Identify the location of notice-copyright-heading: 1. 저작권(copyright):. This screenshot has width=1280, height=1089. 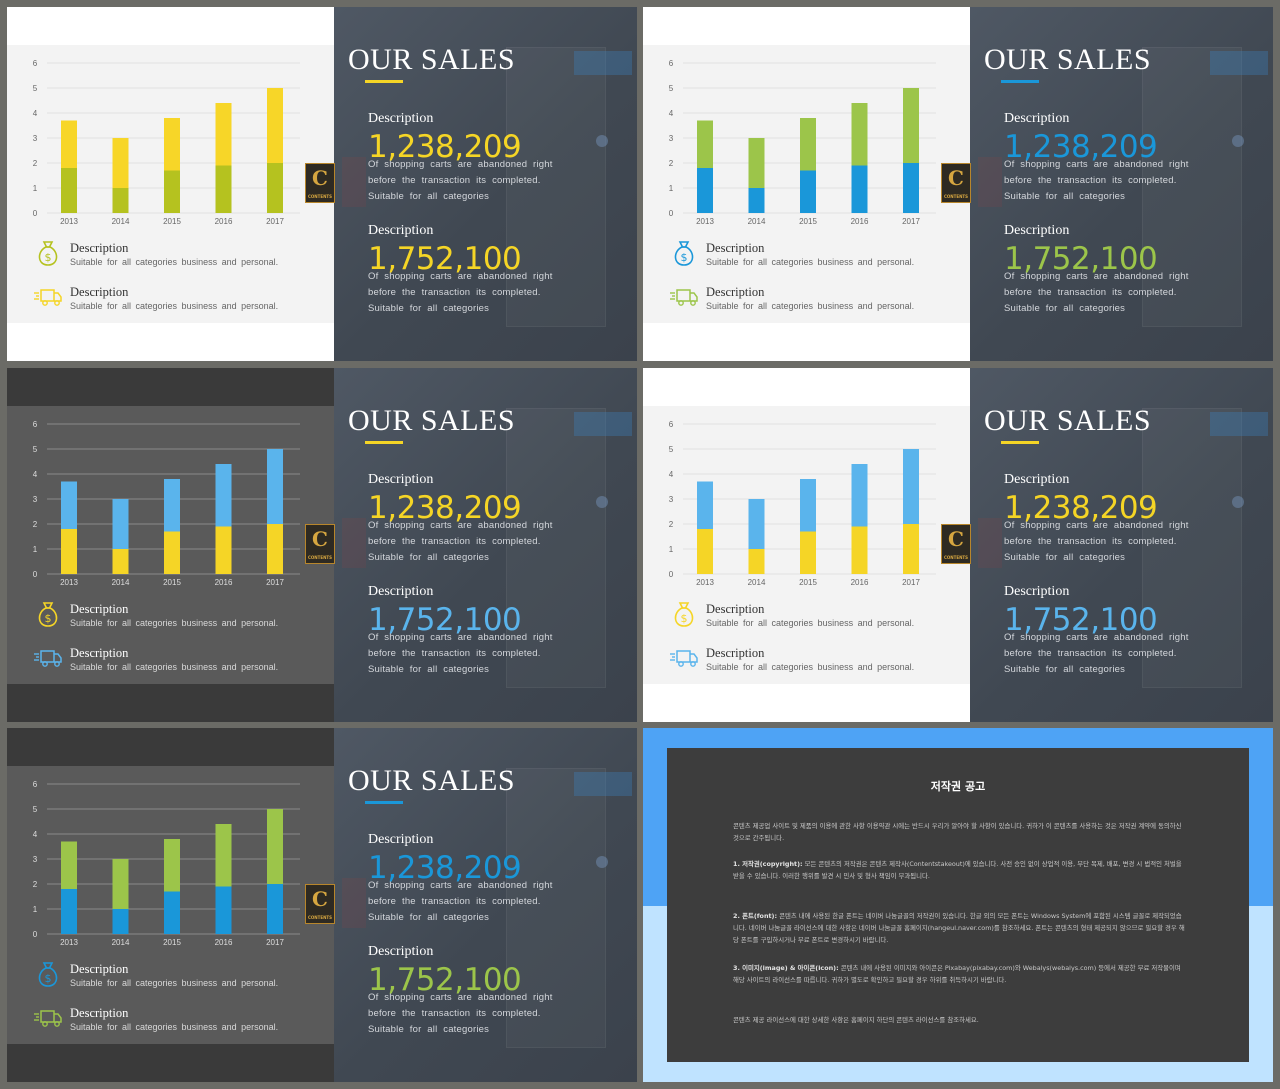
(768, 864).